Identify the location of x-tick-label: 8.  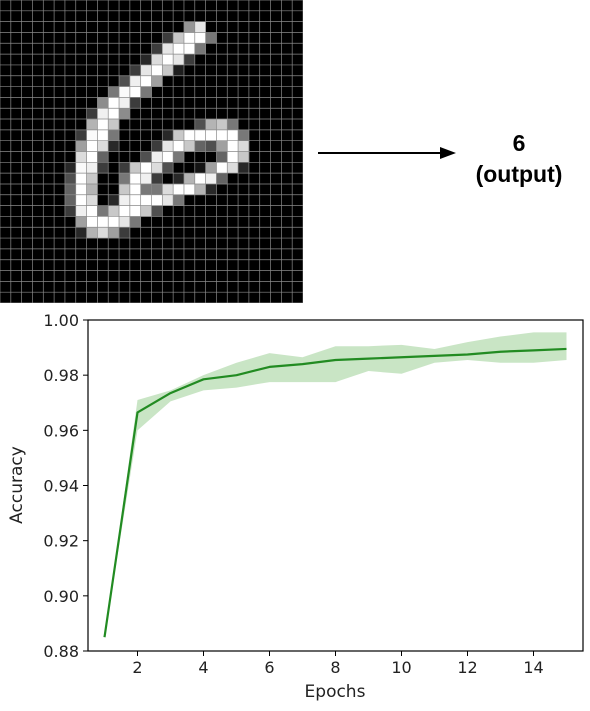
(335, 667).